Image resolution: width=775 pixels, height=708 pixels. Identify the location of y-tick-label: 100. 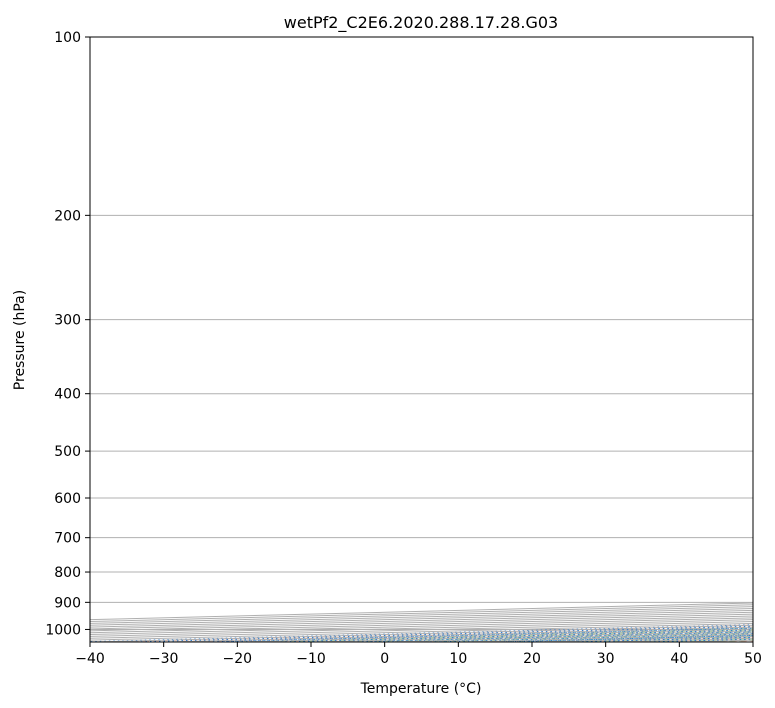
(67, 38).